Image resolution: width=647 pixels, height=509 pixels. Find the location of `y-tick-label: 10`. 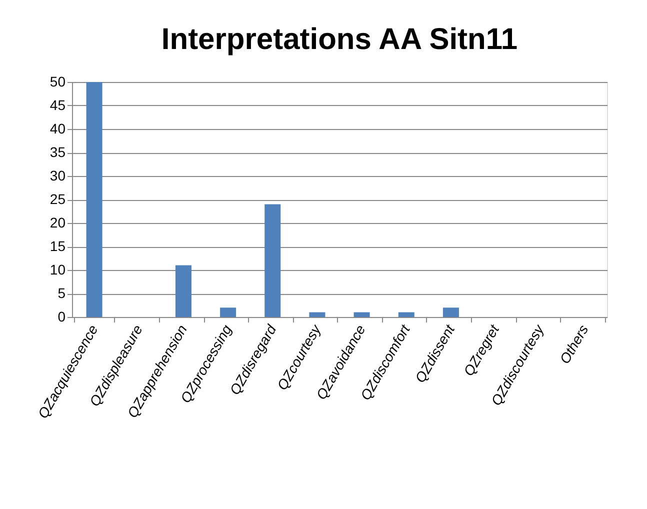

y-tick-label: 10 is located at coordinates (58, 270).